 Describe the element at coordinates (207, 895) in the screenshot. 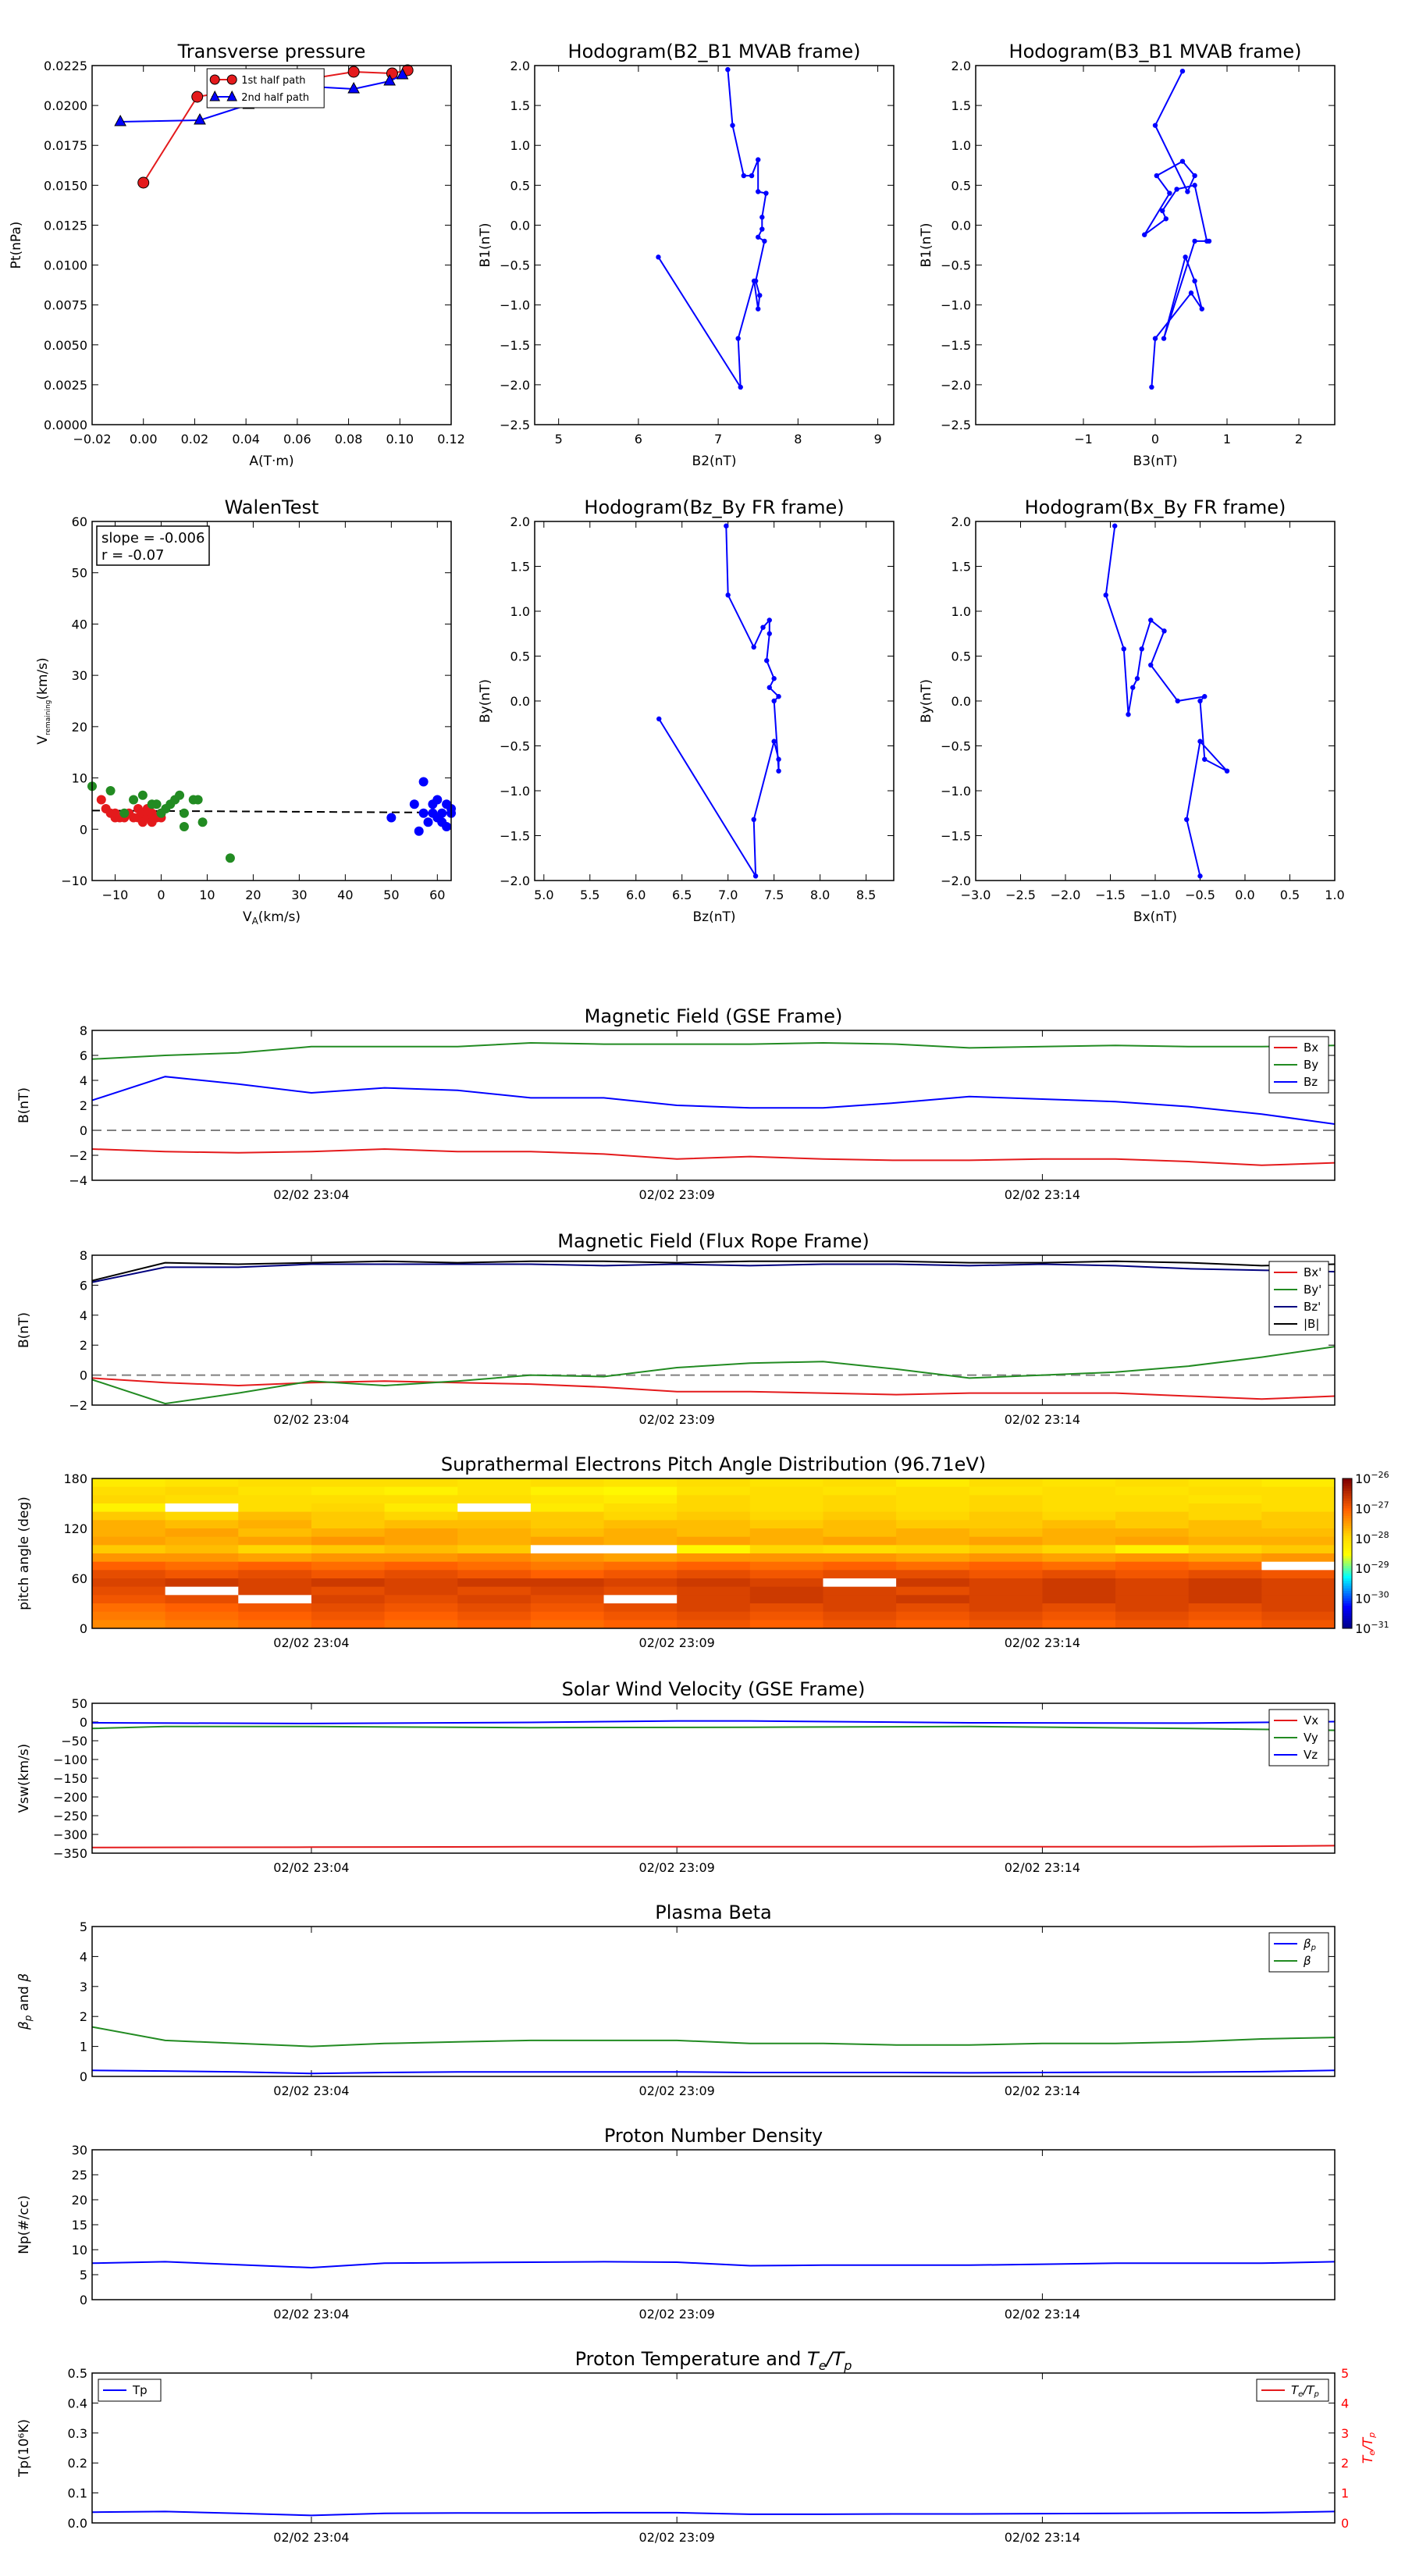

I see `x-tick-label: 10` at that location.